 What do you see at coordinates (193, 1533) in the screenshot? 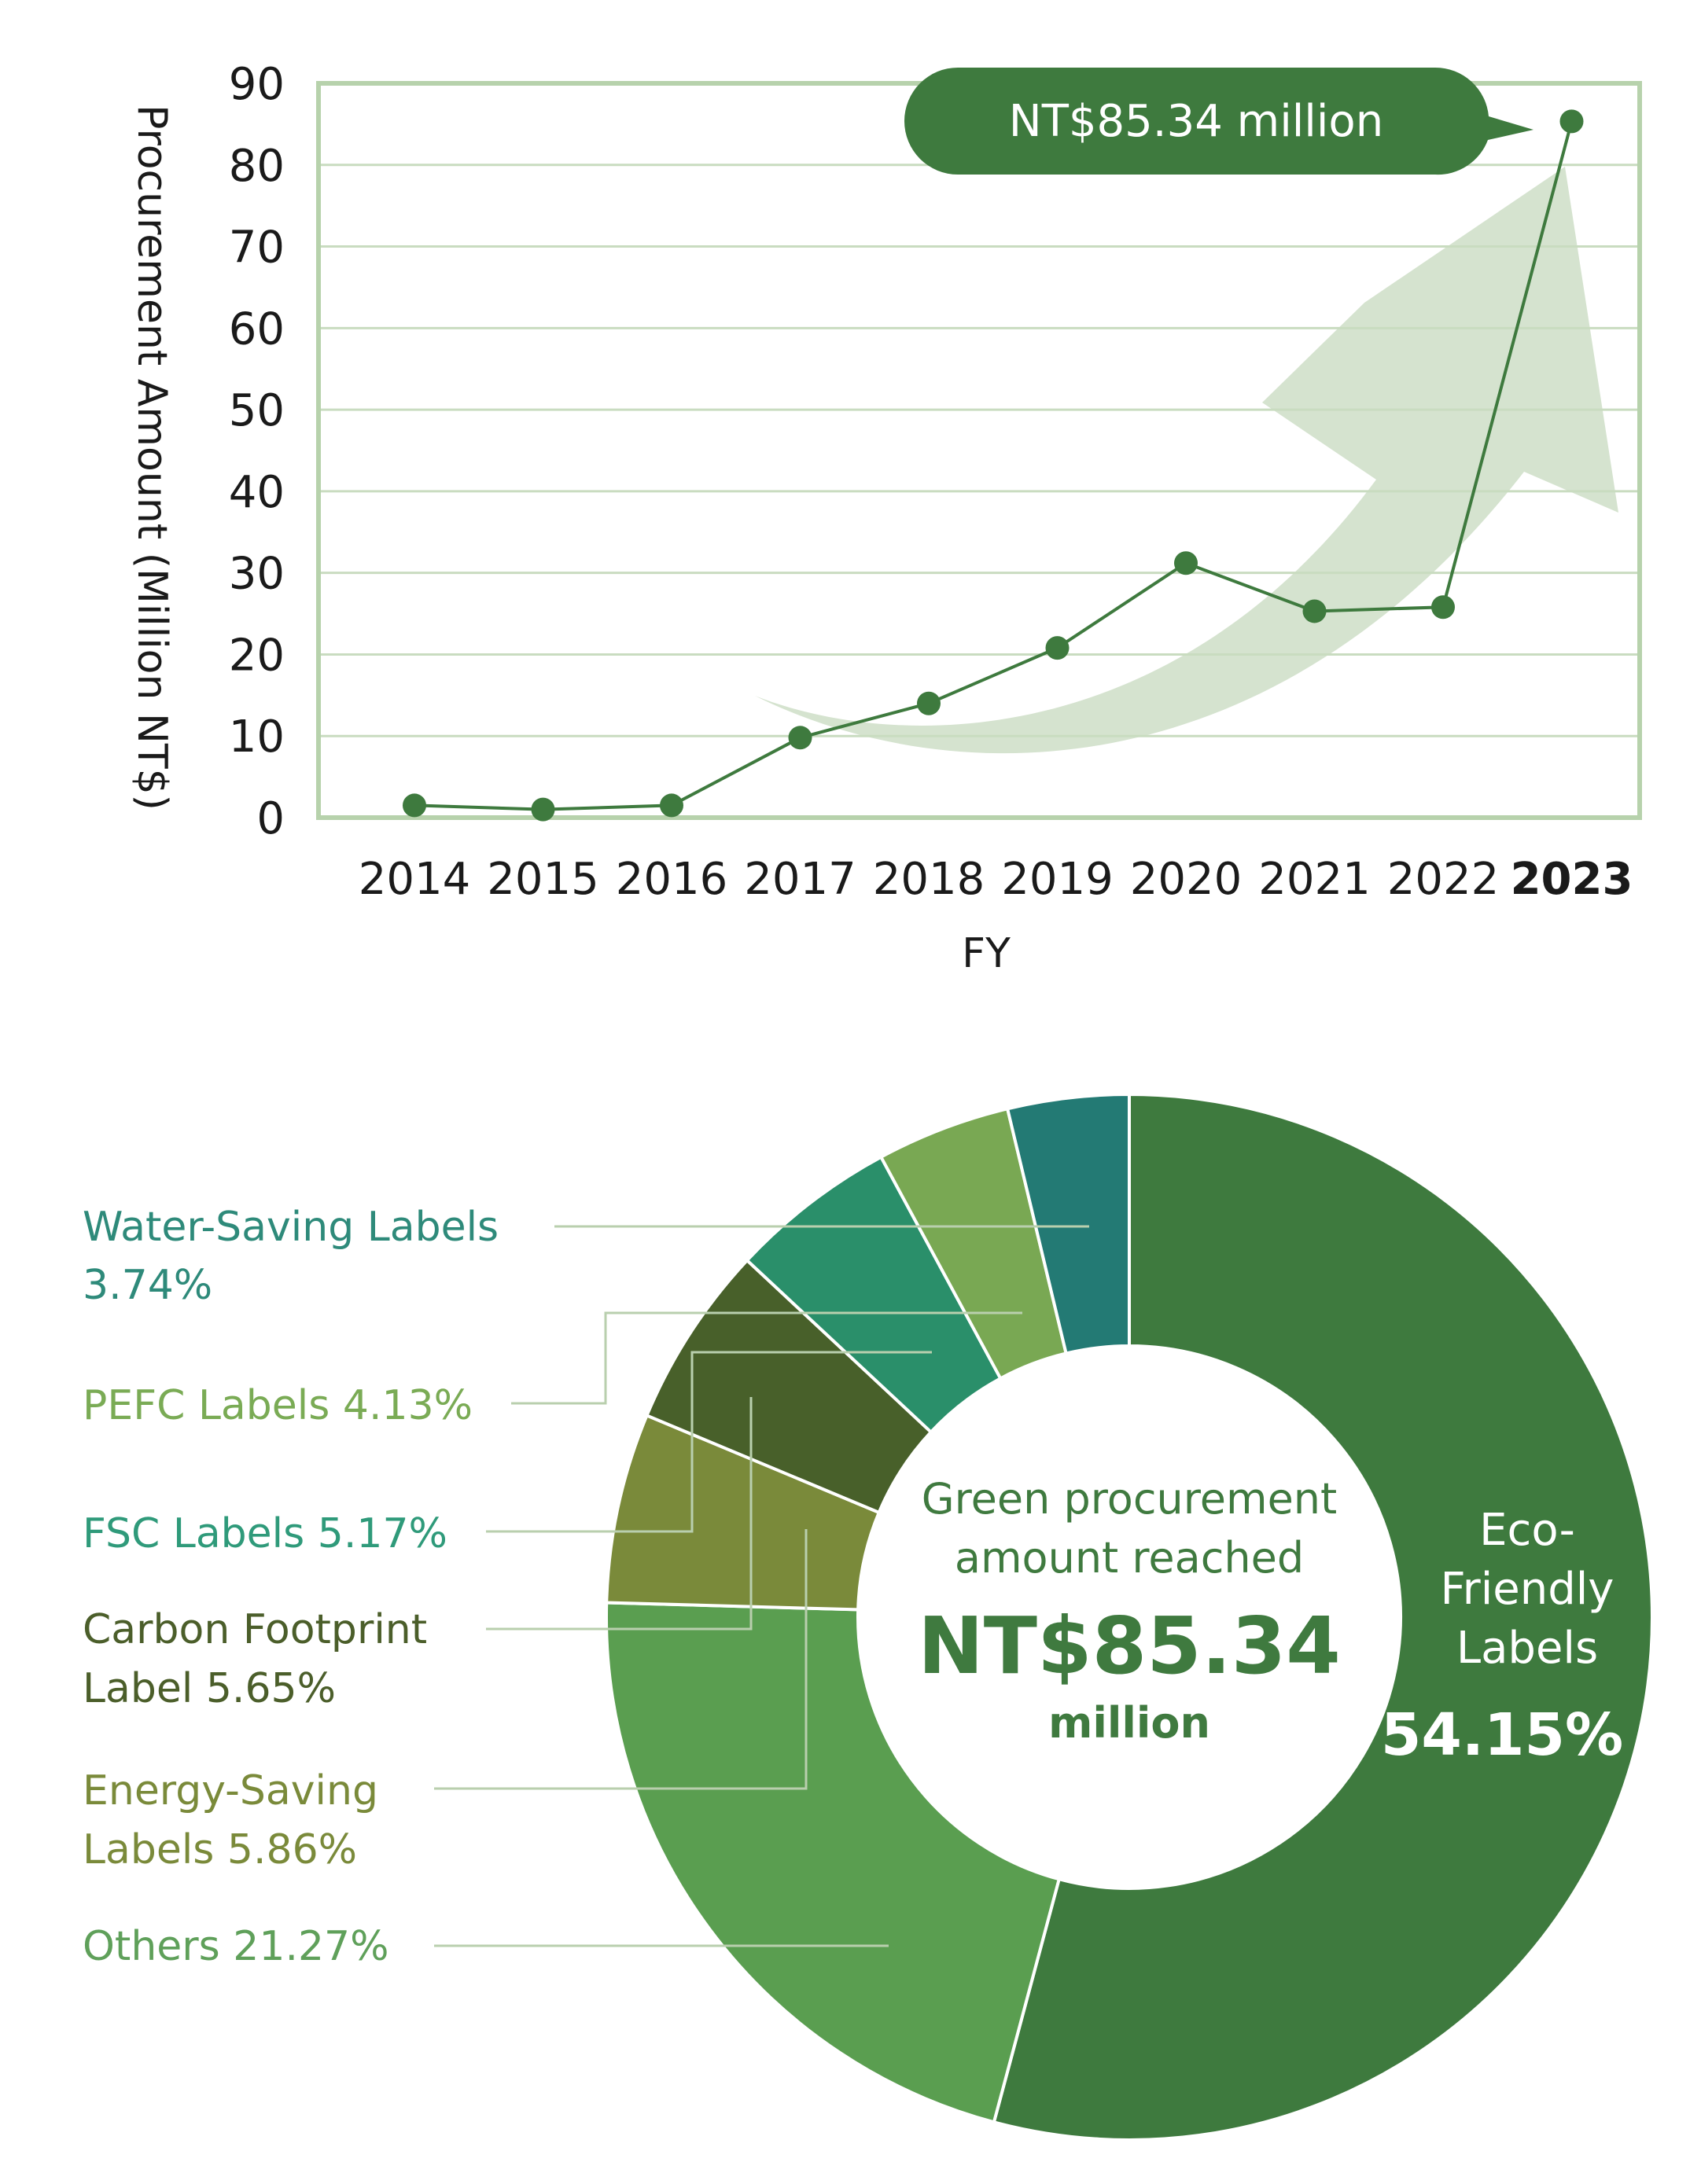
I see `legend-name-text: FSC Labels` at bounding box center [193, 1533].